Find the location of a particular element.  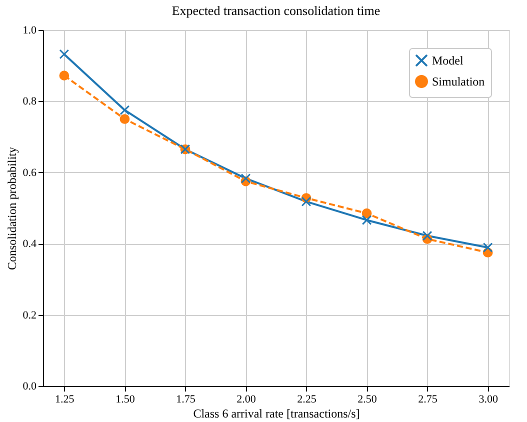

chart-title: Expected transaction consolidation time is located at coordinates (276, 10).